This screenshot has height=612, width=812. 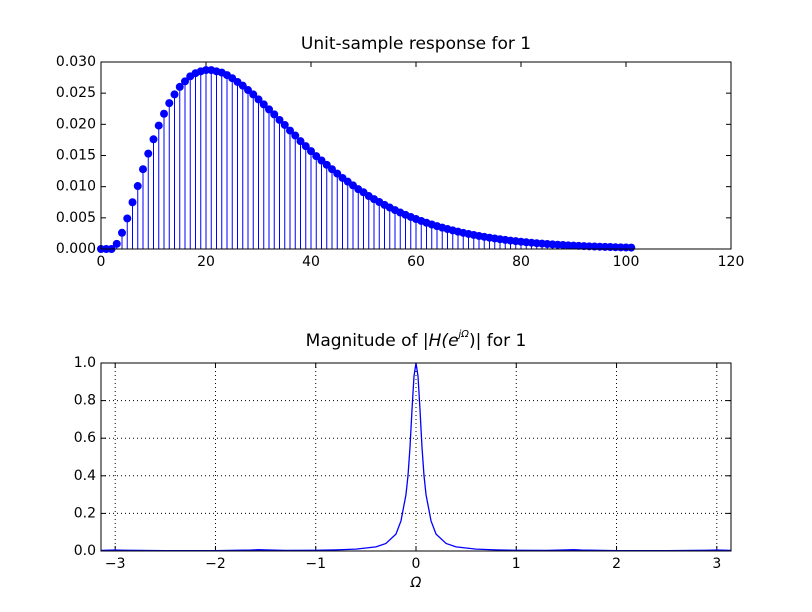 I want to click on x-tick-label: 100, so click(x=626, y=262).